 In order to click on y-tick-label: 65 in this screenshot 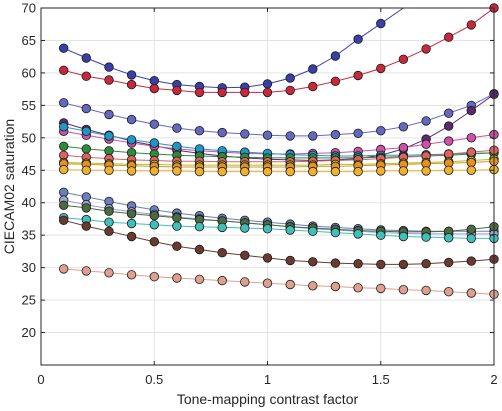, I will do `click(29, 40)`.